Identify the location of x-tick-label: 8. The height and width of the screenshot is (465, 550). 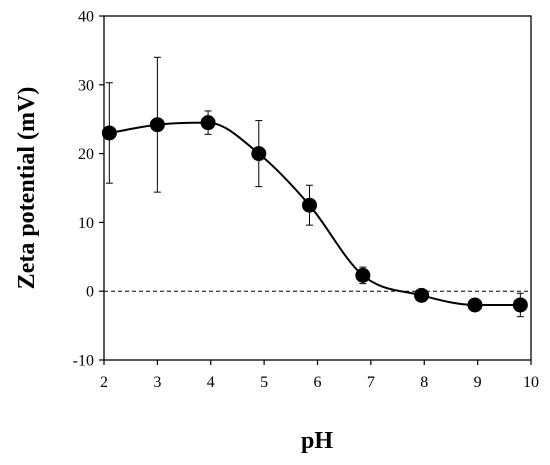
(424, 382).